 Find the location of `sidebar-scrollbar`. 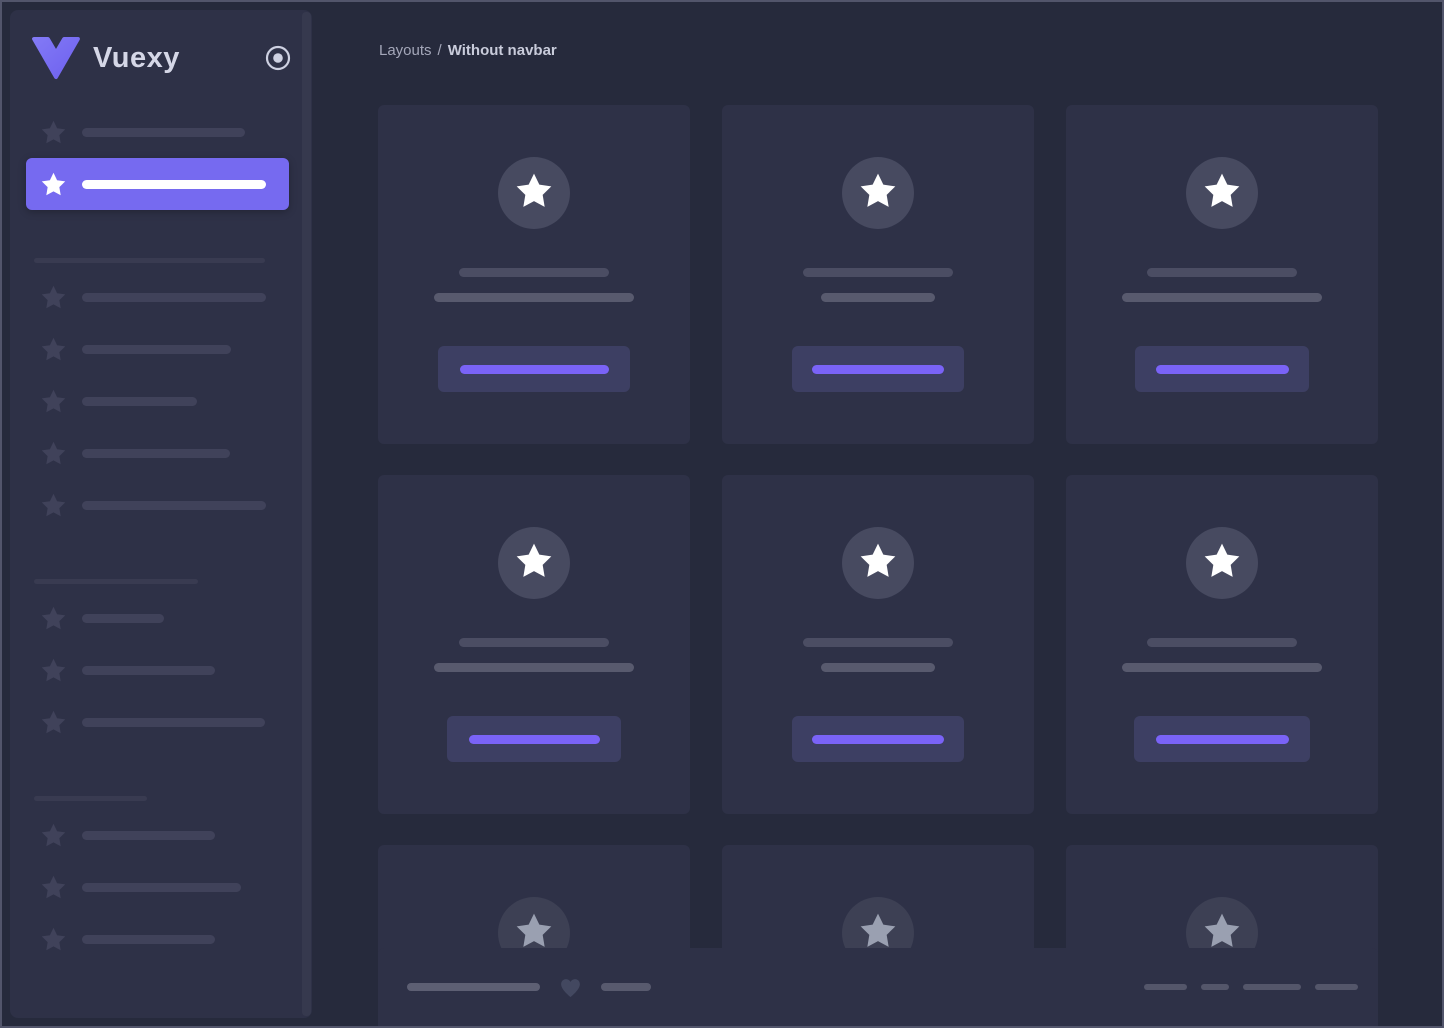

sidebar-scrollbar is located at coordinates (306, 514).